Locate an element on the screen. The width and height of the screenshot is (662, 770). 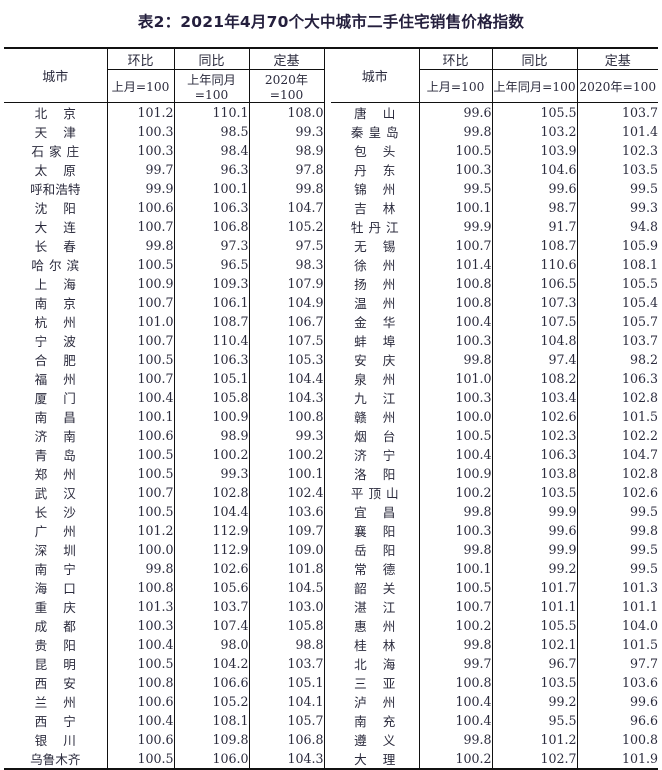
base-value-right: 99.3 is located at coordinates (617, 207).